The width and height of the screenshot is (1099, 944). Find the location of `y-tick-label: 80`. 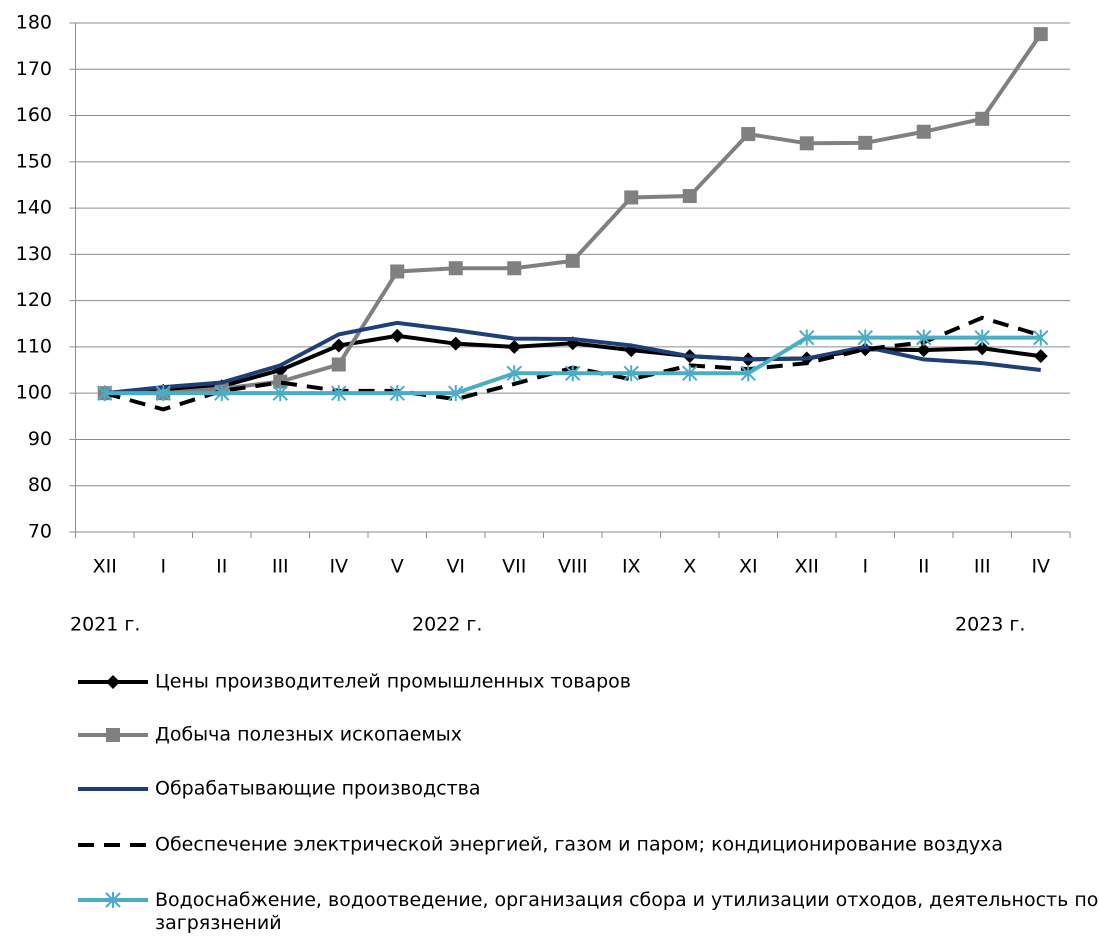

y-tick-label: 80 is located at coordinates (40, 485).